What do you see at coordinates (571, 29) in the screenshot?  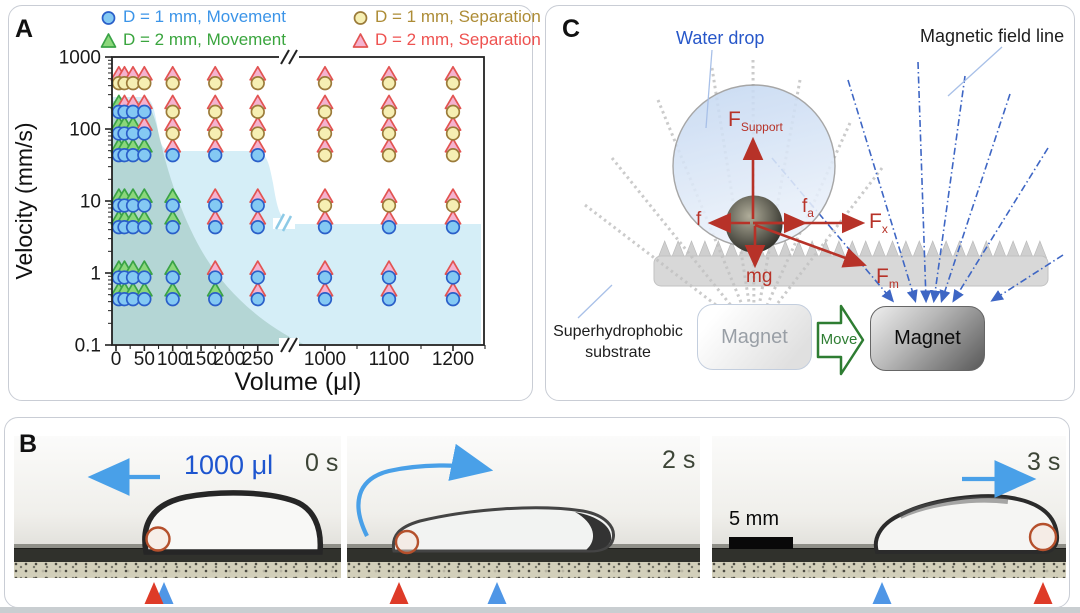 I see `panel-c-label: C` at bounding box center [571, 29].